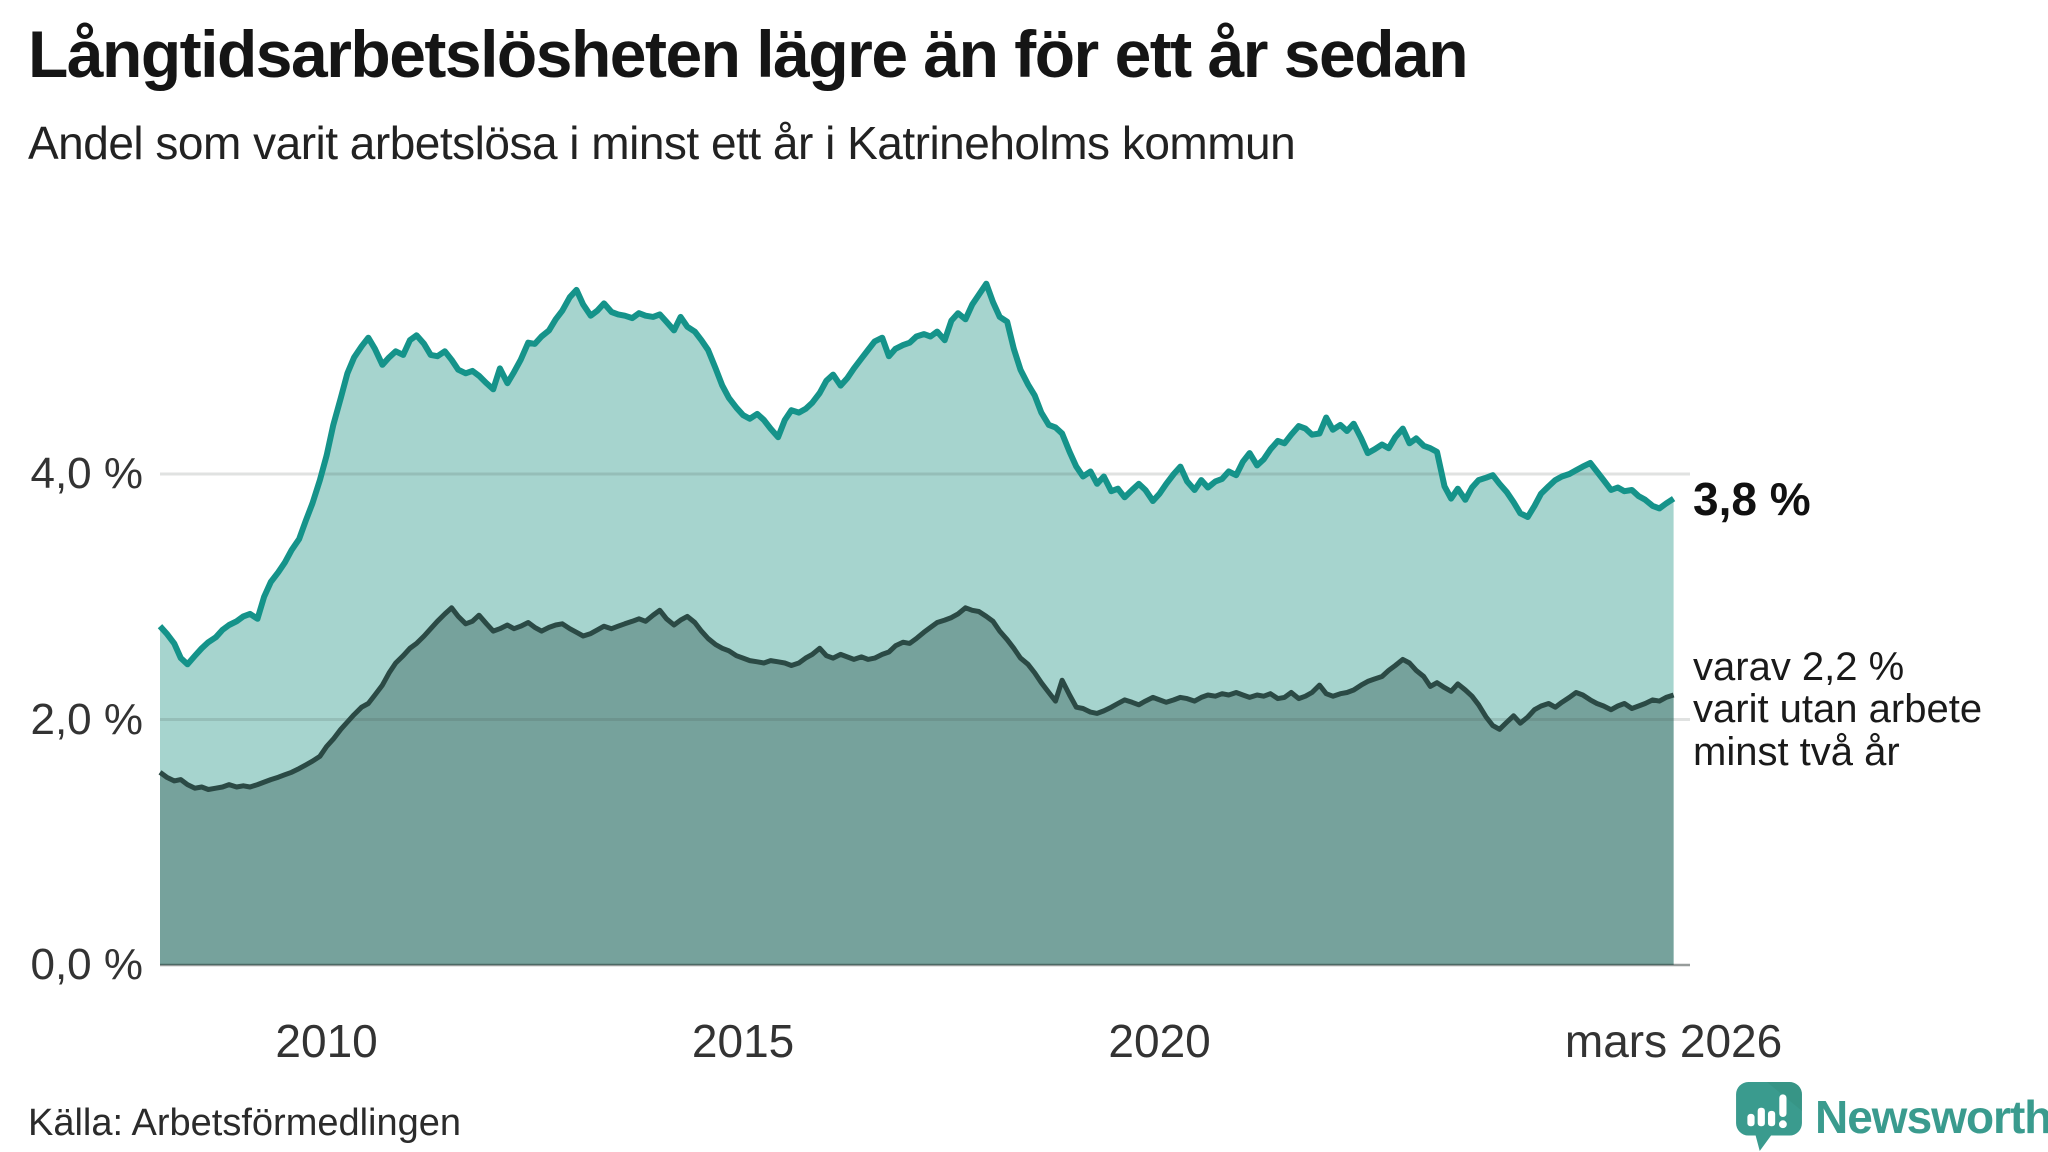 The image size is (2048, 1152). I want to click on total-end-value-label: 3,8 %, so click(1752, 499).